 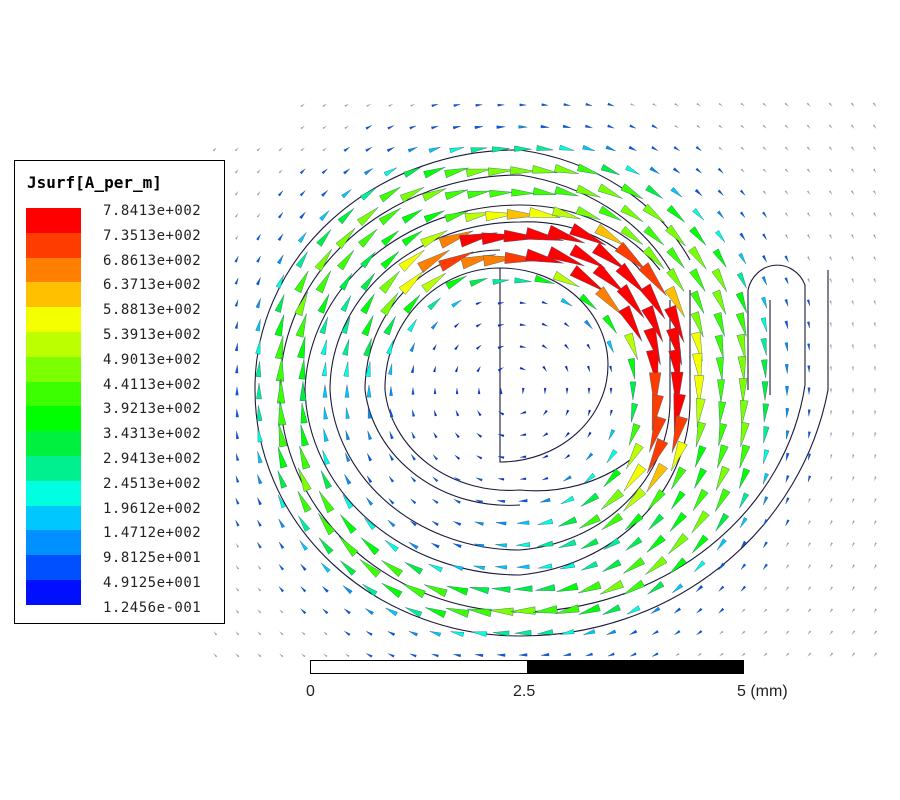 I want to click on color-band, so click(x=53, y=592).